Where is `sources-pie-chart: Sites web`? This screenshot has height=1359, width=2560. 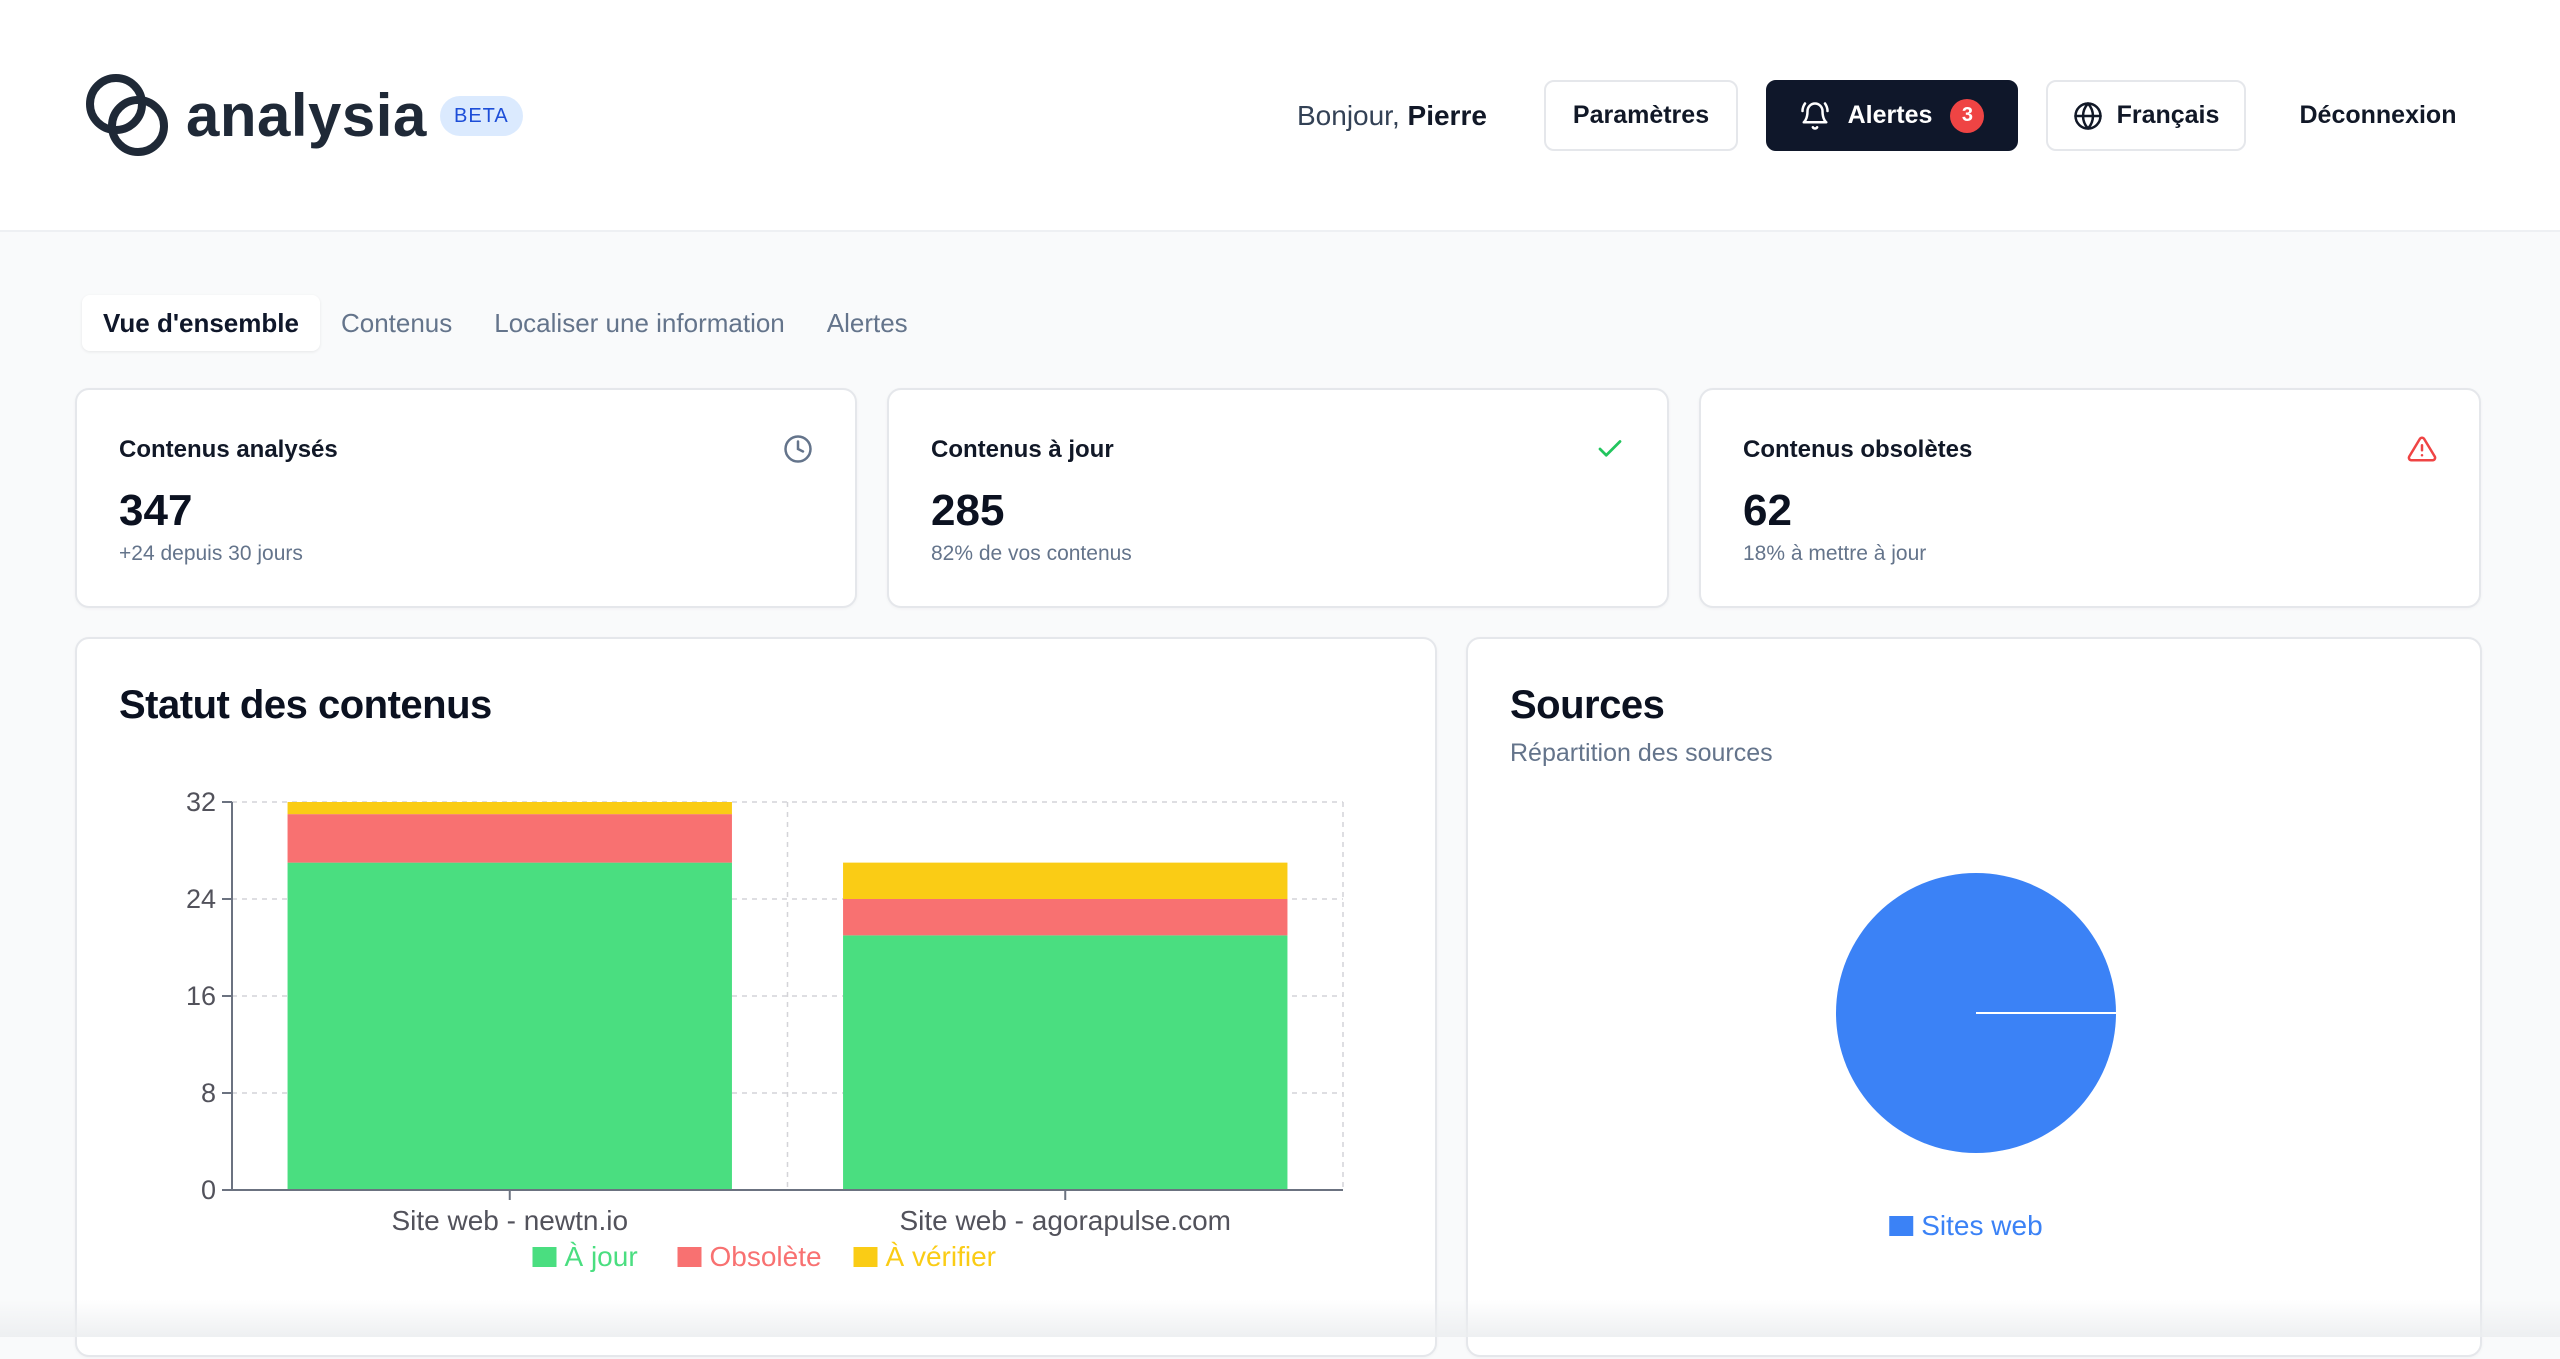
sources-pie-chart: Sites web is located at coordinates (1976, 1057).